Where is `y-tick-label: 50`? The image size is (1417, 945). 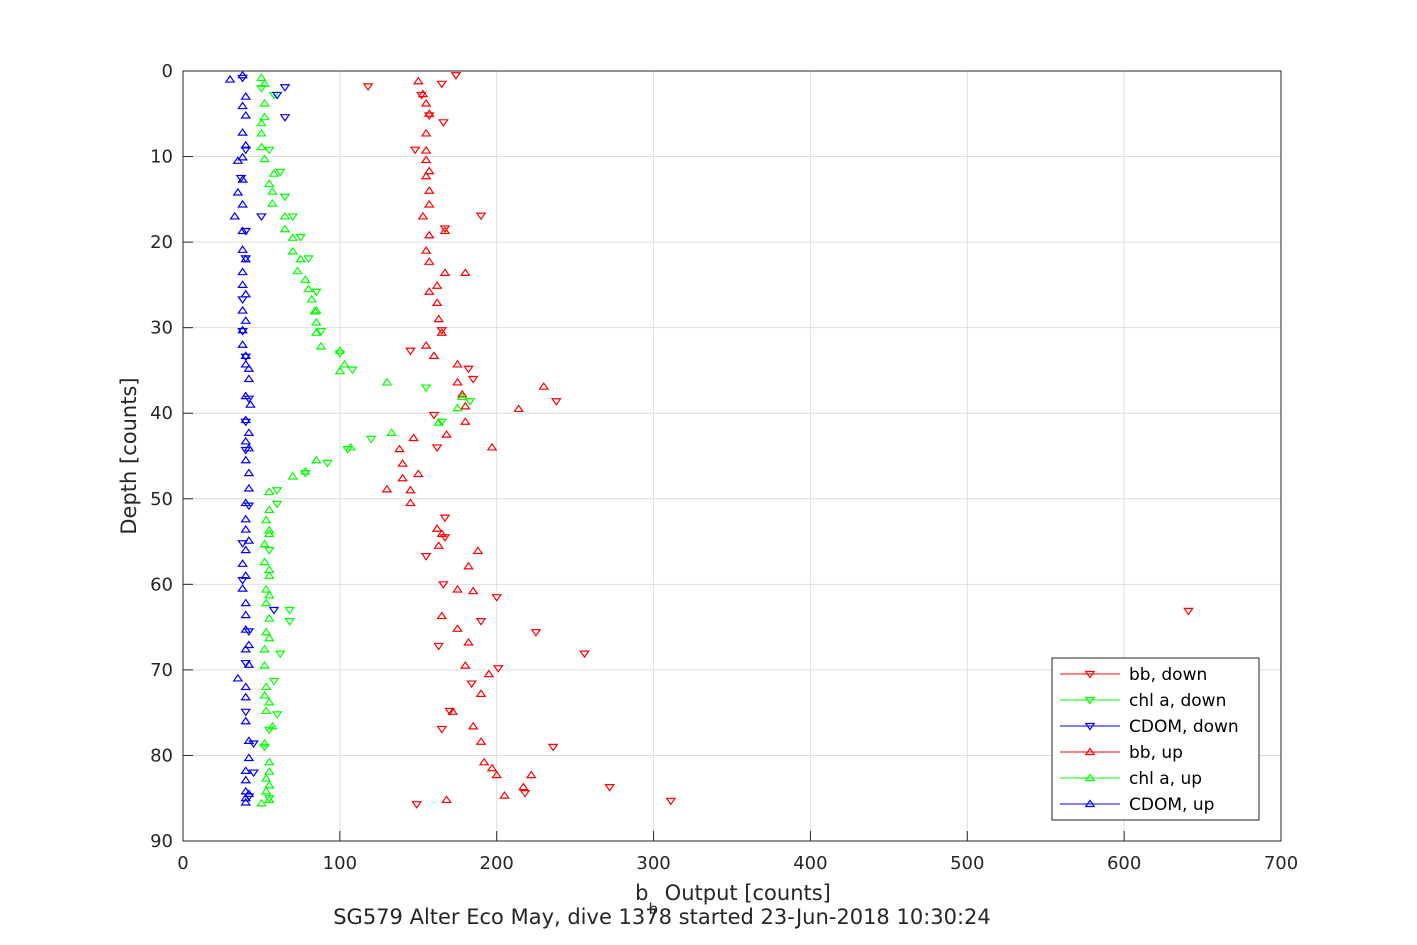 y-tick-label: 50 is located at coordinates (161, 499).